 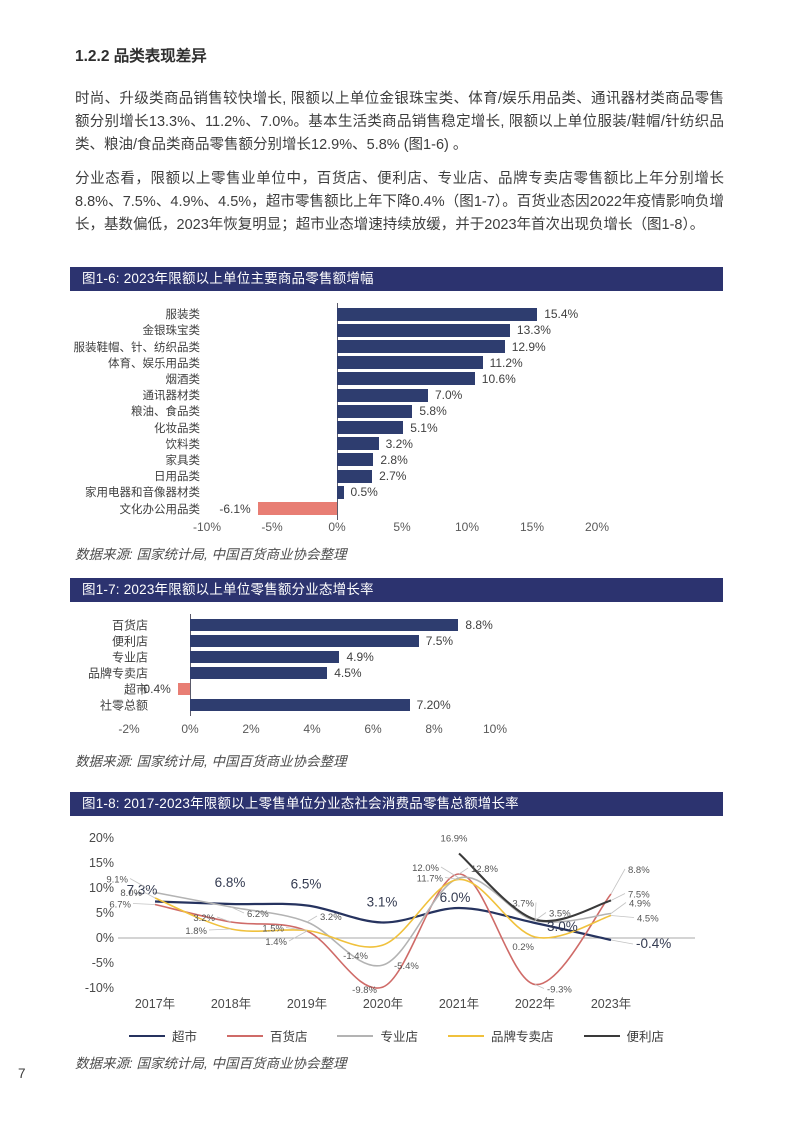 I want to click on x-axis-tick: 8%, so click(x=434, y=729).